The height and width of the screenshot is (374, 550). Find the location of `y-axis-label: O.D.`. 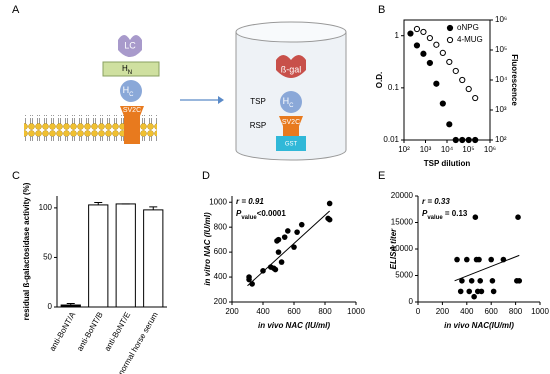

y-axis-label: O.D. is located at coordinates (379, 80).